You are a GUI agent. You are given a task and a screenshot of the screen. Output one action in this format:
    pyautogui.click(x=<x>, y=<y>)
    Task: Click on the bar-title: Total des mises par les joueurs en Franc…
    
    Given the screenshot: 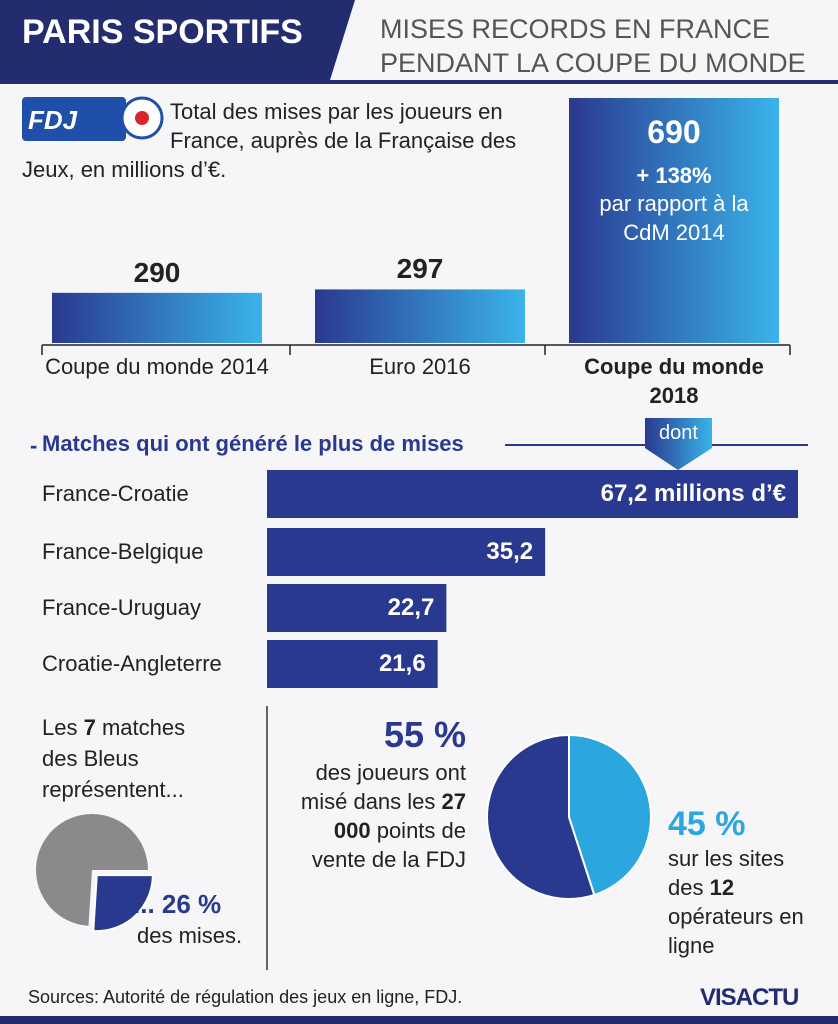 What is the action you would take?
    pyautogui.click(x=269, y=140)
    